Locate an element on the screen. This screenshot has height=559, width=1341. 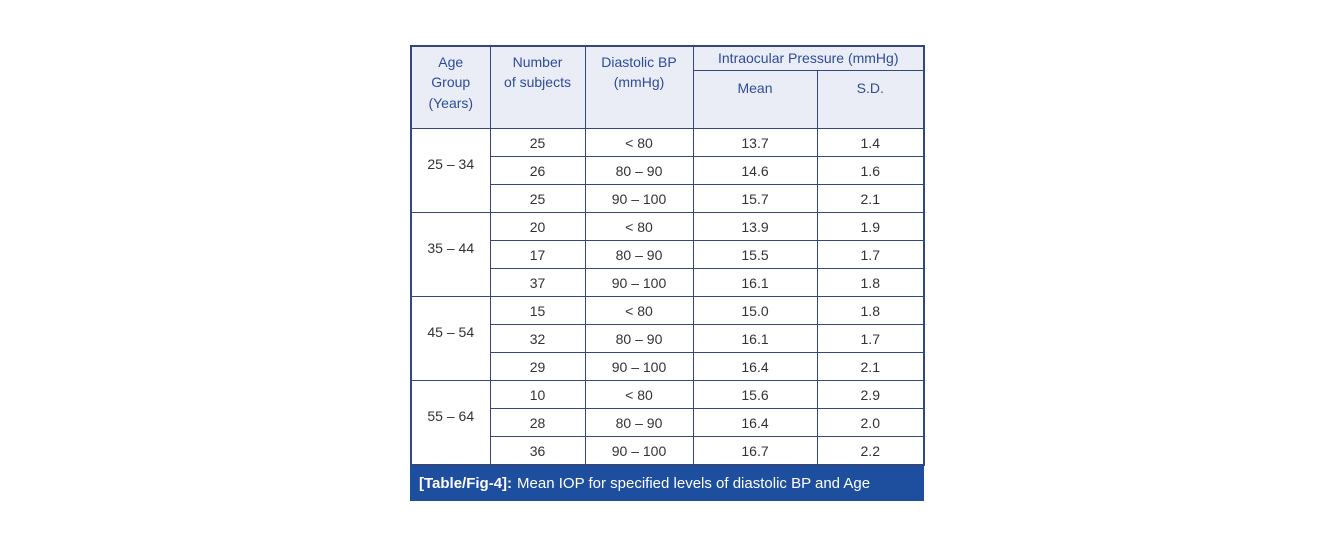
mean-cell: 16.7 is located at coordinates (755, 451).